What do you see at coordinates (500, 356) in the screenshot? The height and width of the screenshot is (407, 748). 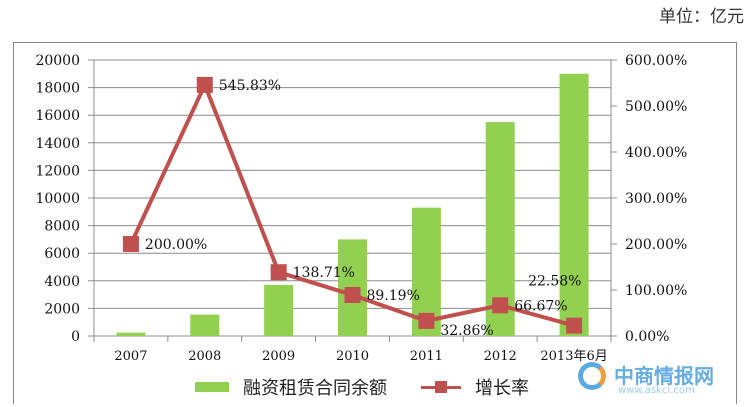 I see `x-axis-label: 2012` at bounding box center [500, 356].